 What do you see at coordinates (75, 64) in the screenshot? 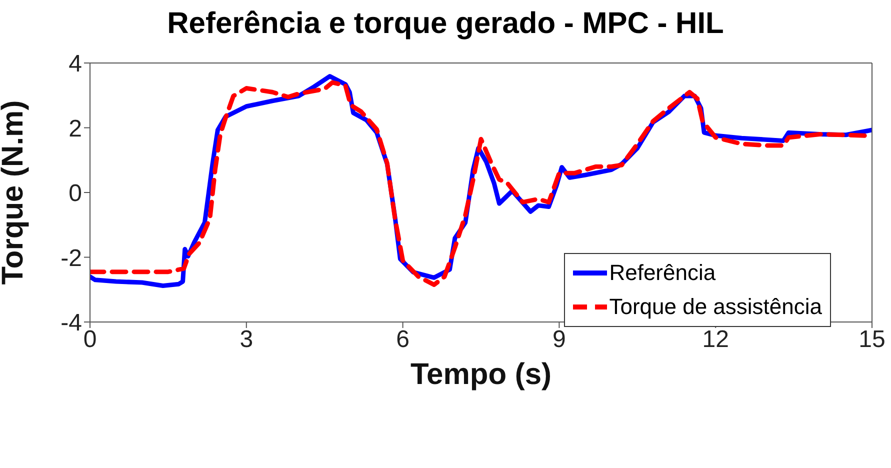
I see `y-tick-label: 4` at bounding box center [75, 64].